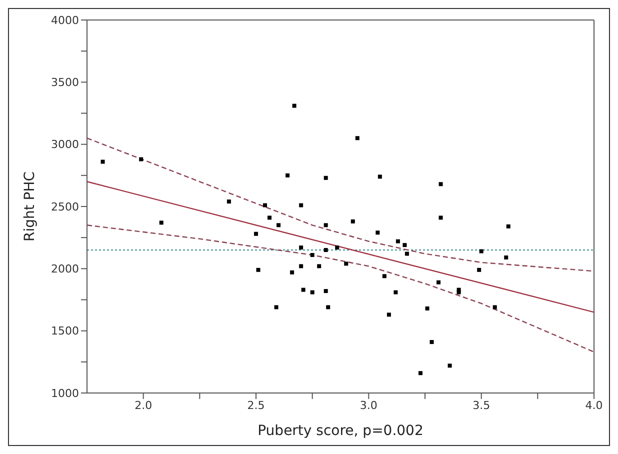  Describe the element at coordinates (65, 83) in the screenshot. I see `y-tick-label: 3500` at that location.